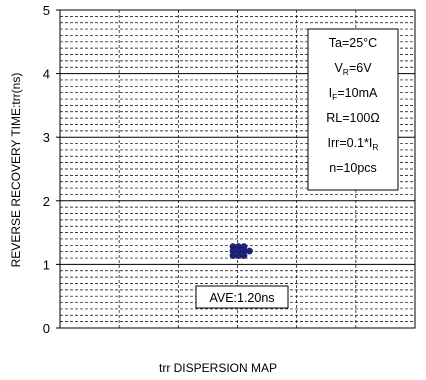  Describe the element at coordinates (46, 10) in the screenshot. I see `y-tick-label: 5` at that location.